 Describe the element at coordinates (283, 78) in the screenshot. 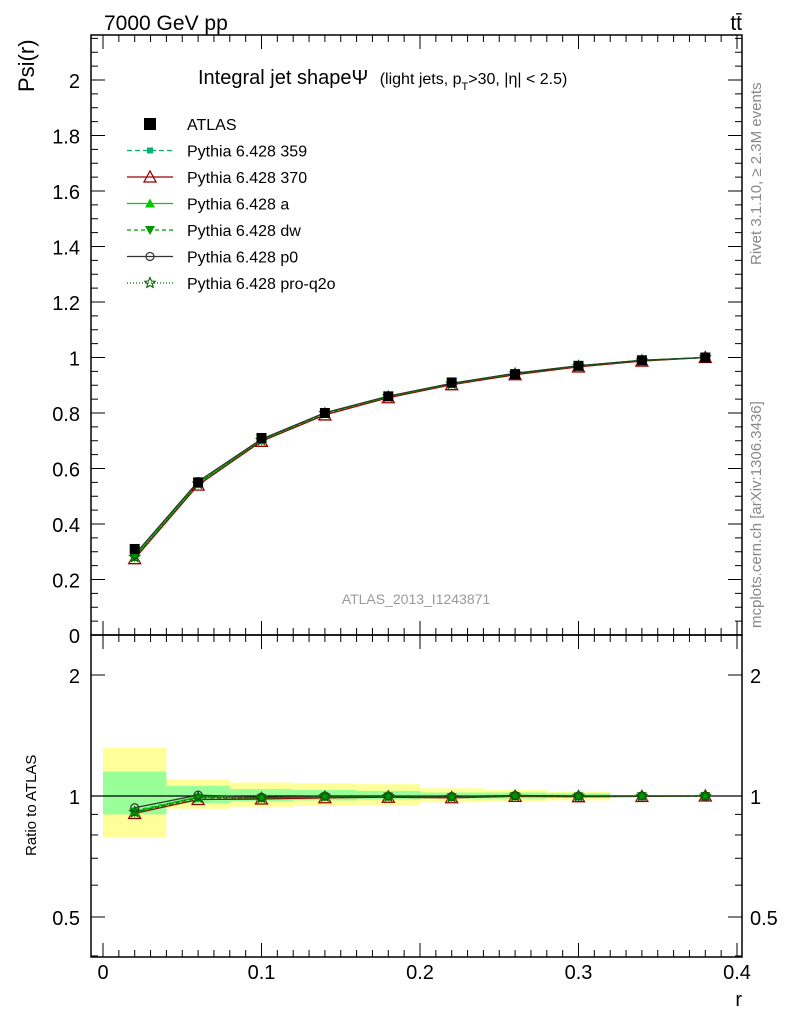

I see `chart-title-main: Integral jet shapeΨ` at that location.